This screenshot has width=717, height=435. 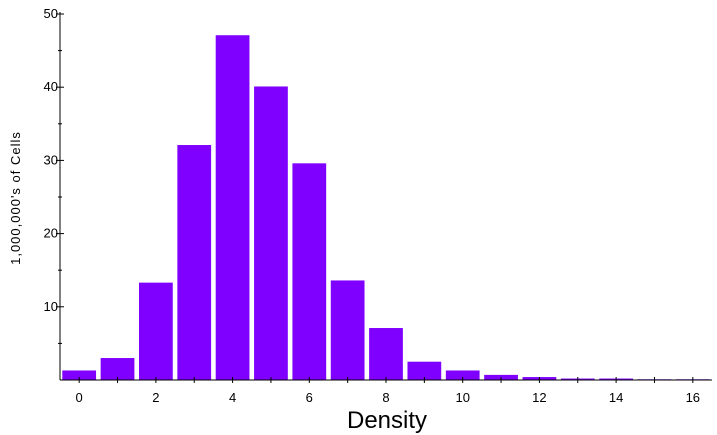 What do you see at coordinates (51, 159) in the screenshot?
I see `y-tick-label: 30` at bounding box center [51, 159].